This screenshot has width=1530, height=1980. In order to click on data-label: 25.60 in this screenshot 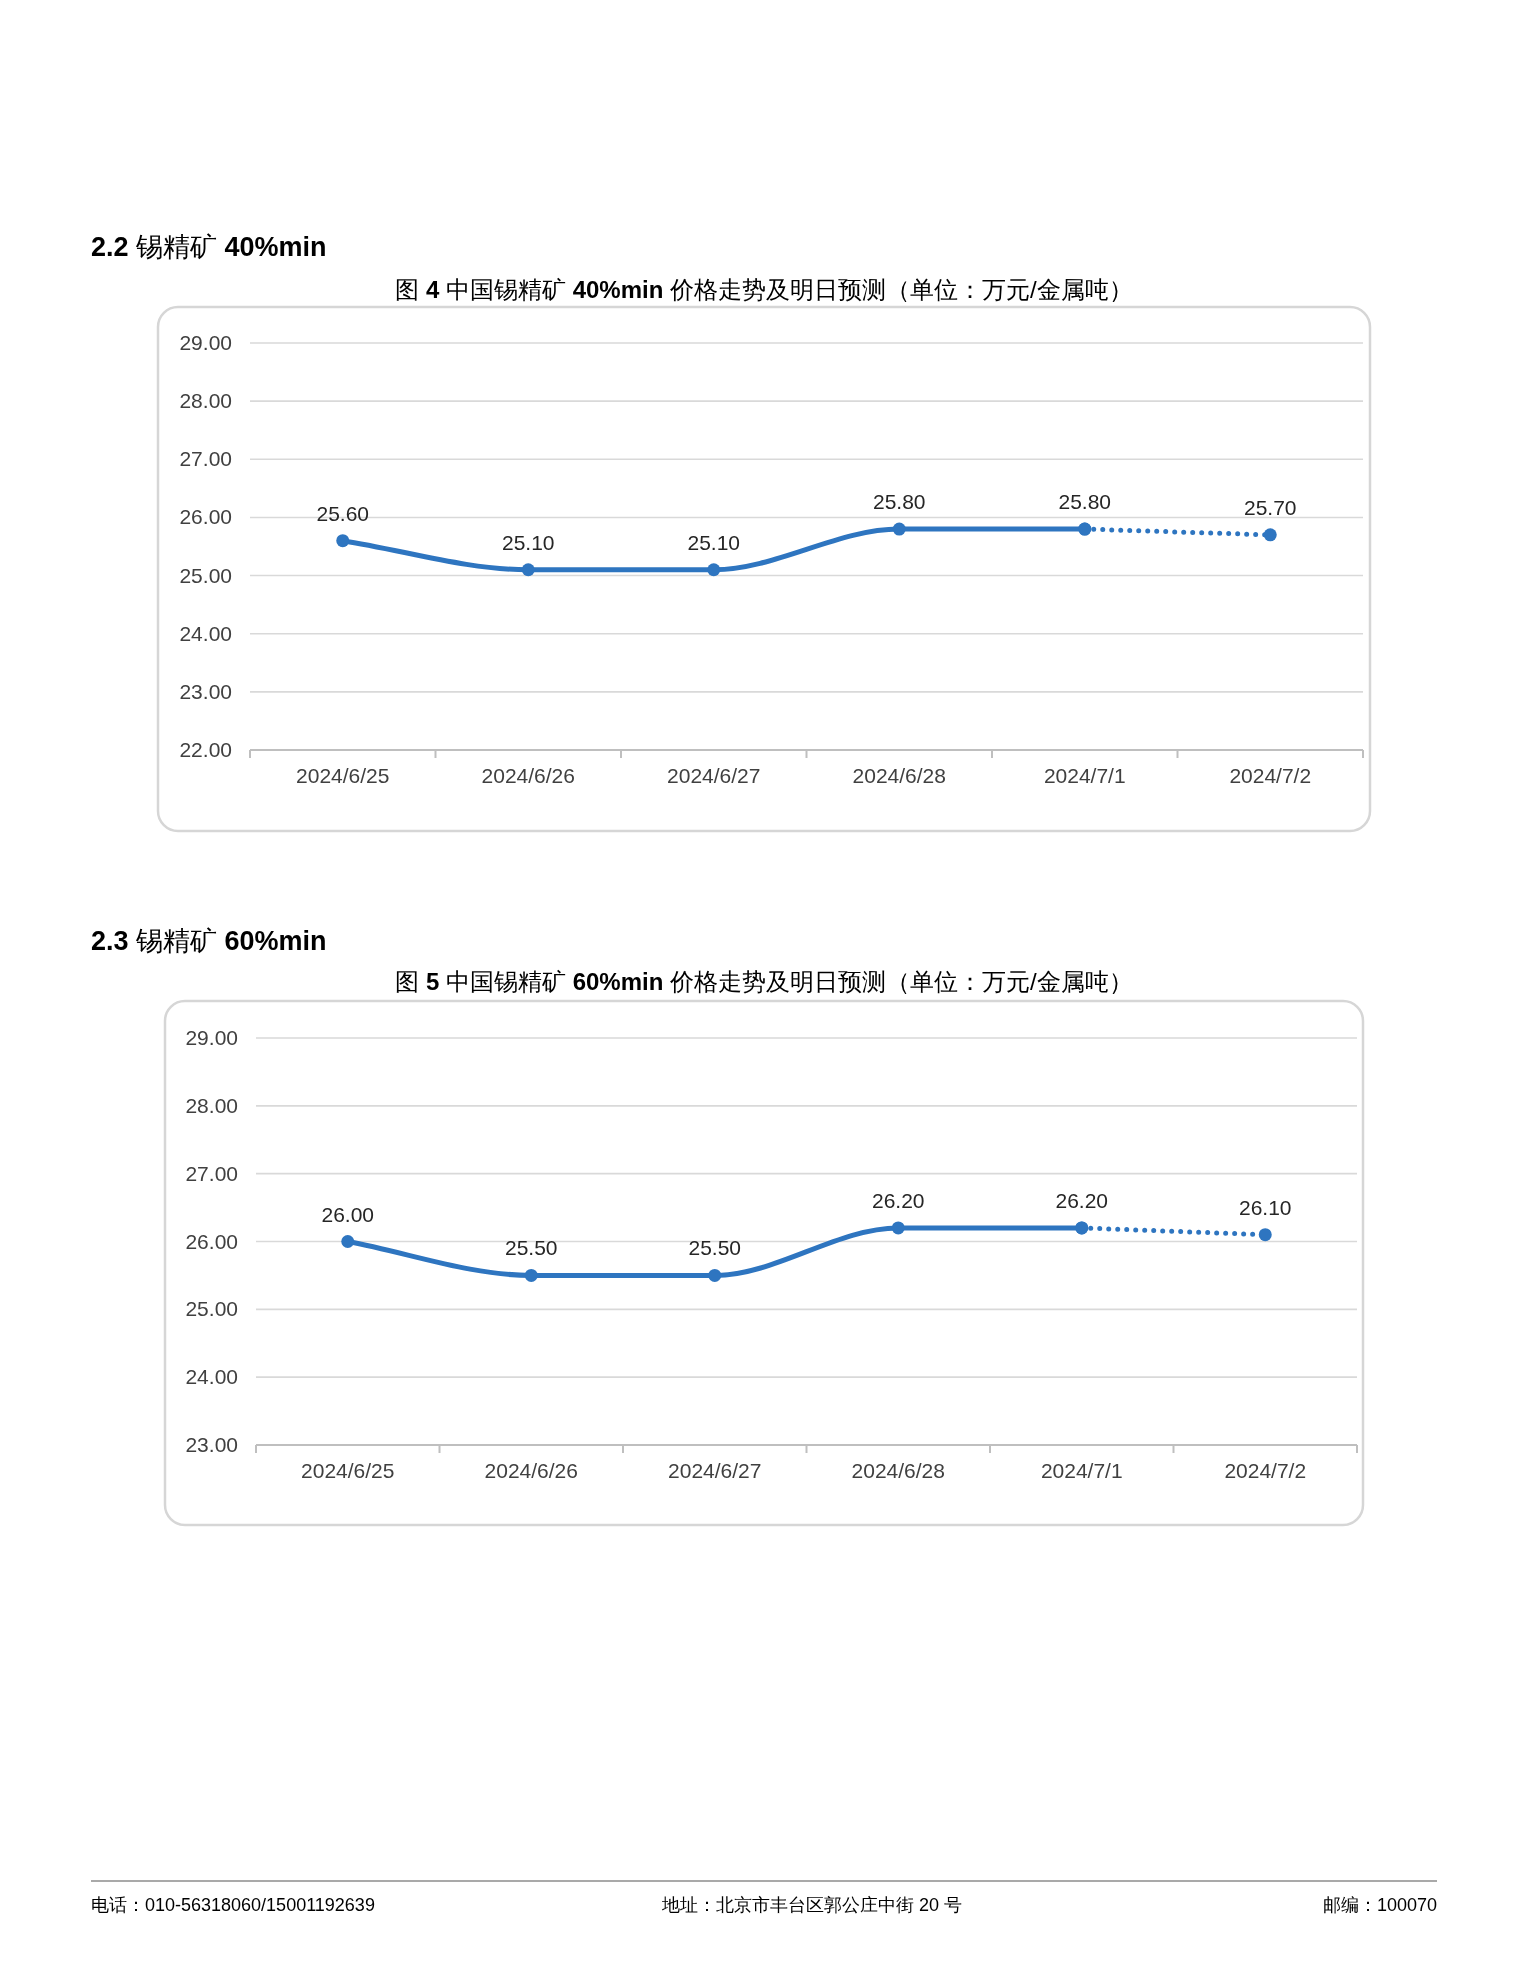, I will do `click(343, 513)`.